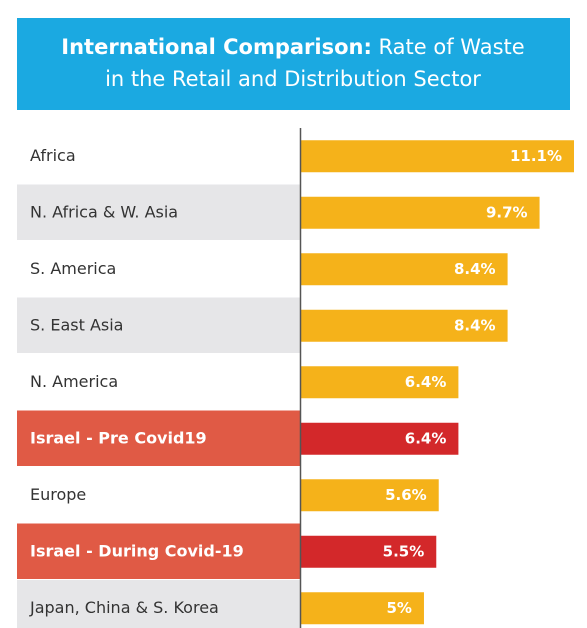 Image resolution: width=587 pixels, height=628 pixels. Describe the element at coordinates (406, 495) in the screenshot. I see `value-label: 5.6%` at that location.